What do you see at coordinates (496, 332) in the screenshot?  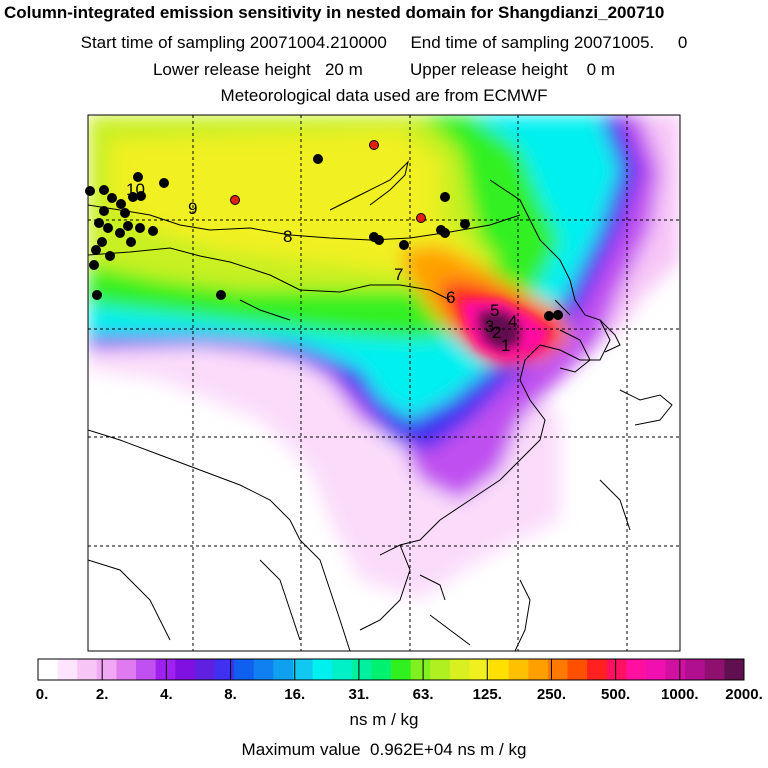 I see `trajectory-label: 2` at bounding box center [496, 332].